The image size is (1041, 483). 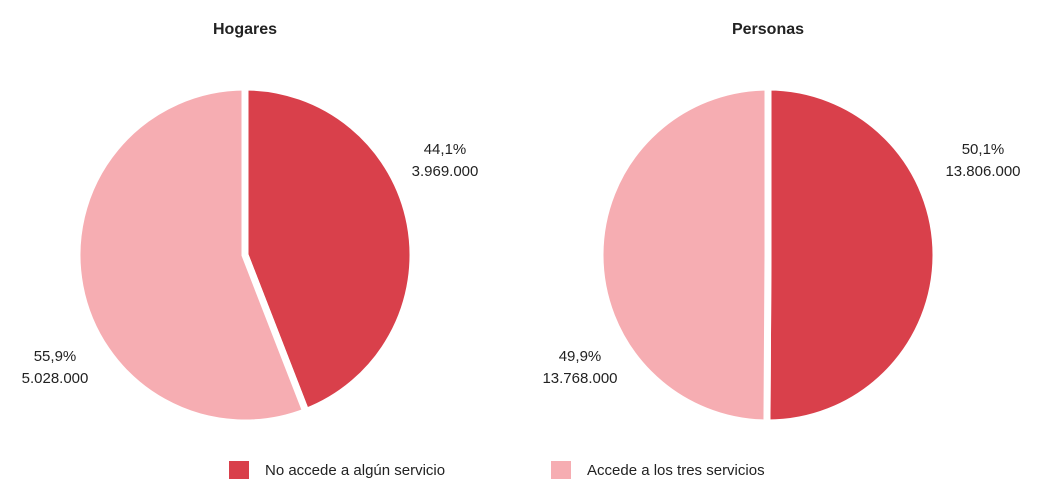 I want to click on legend-label: No accede a algún servicio, so click(x=355, y=470).